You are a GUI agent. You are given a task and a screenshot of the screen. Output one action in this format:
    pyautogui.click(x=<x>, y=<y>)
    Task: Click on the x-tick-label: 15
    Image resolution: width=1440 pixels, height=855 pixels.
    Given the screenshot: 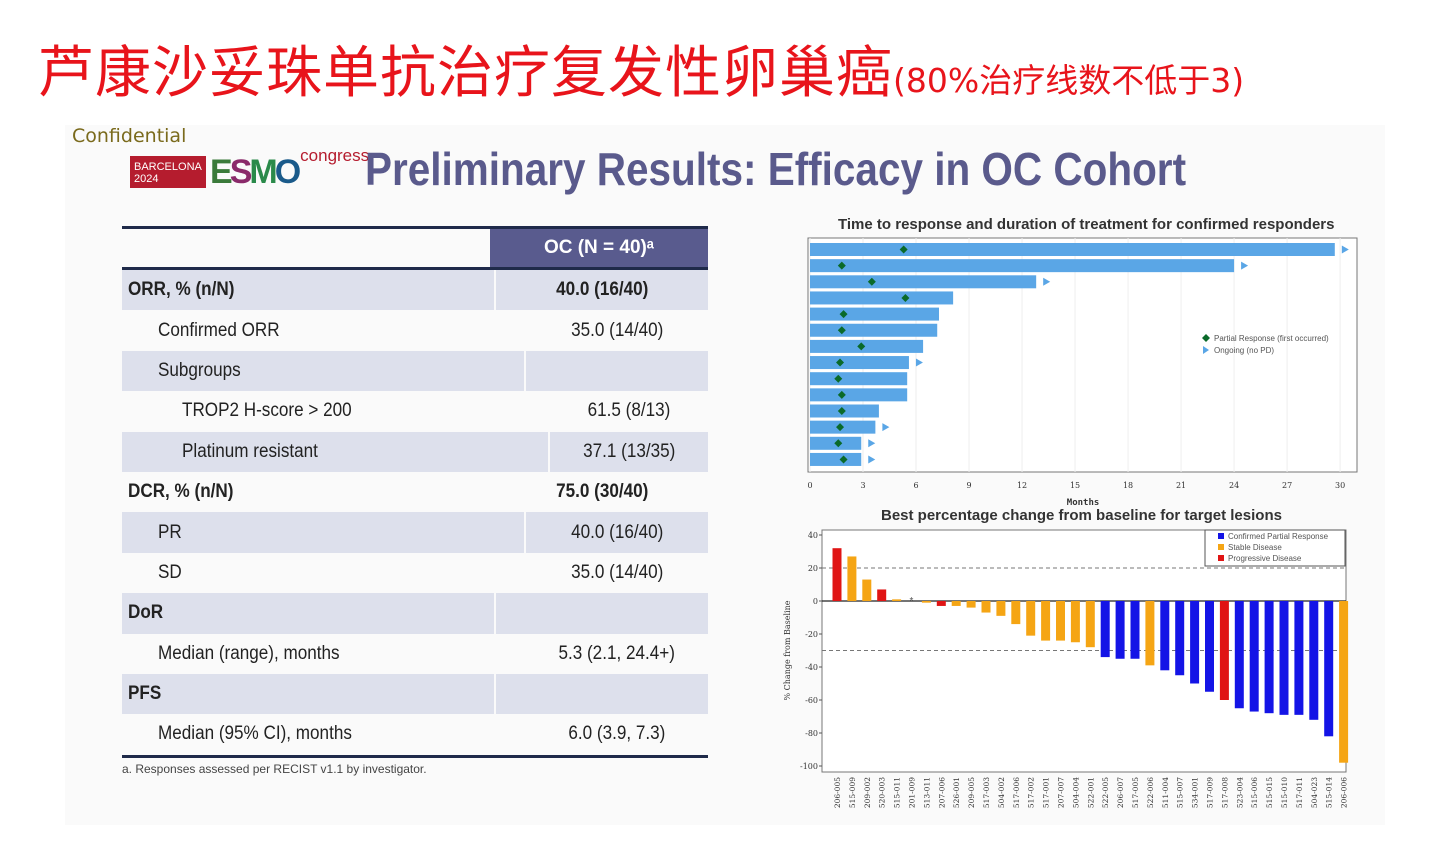 What is the action you would take?
    pyautogui.click(x=1075, y=485)
    